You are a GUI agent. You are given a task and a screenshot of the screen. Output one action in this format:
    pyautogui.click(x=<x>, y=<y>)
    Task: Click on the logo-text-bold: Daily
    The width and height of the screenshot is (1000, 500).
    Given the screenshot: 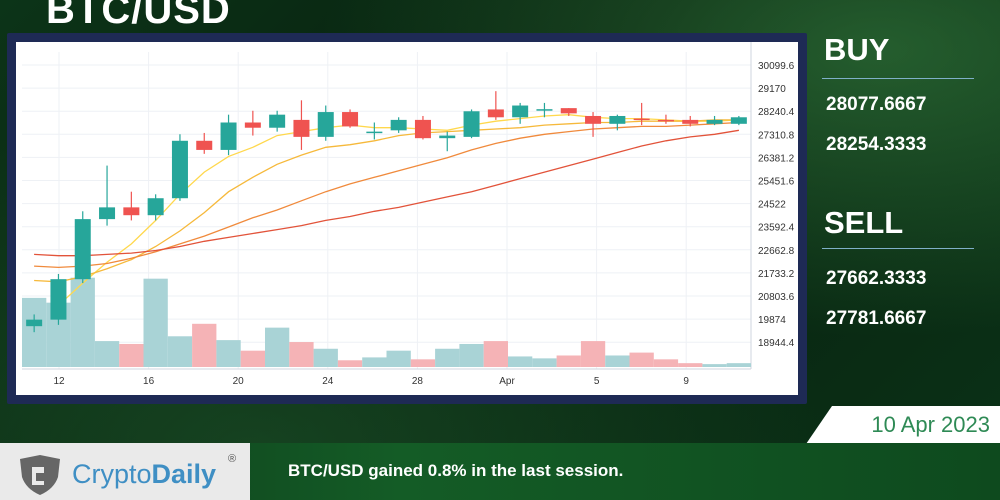 What is the action you would take?
    pyautogui.click(x=184, y=474)
    